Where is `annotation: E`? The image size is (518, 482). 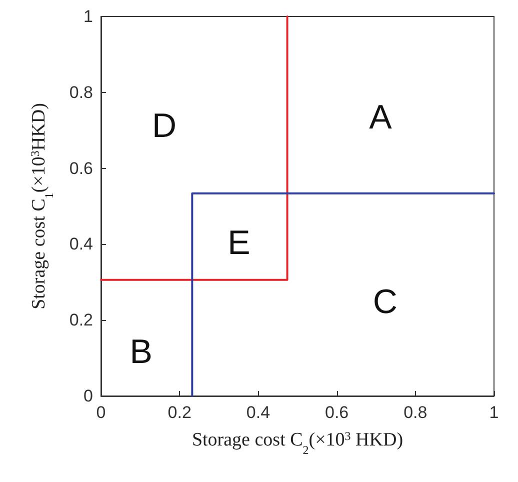 annotation: E is located at coordinates (239, 243).